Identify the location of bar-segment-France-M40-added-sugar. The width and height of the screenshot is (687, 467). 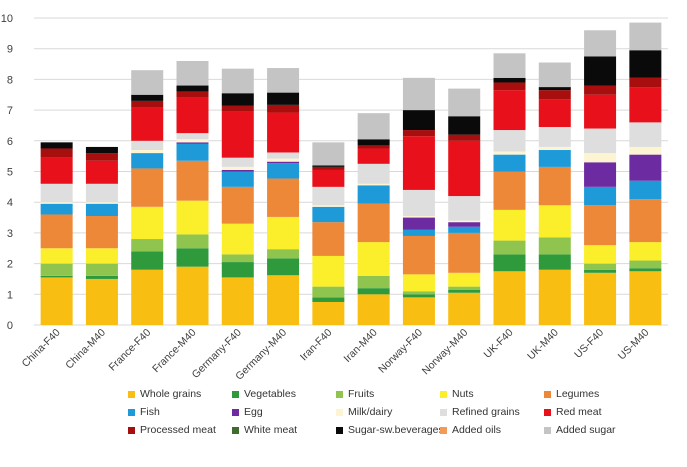
(192, 73).